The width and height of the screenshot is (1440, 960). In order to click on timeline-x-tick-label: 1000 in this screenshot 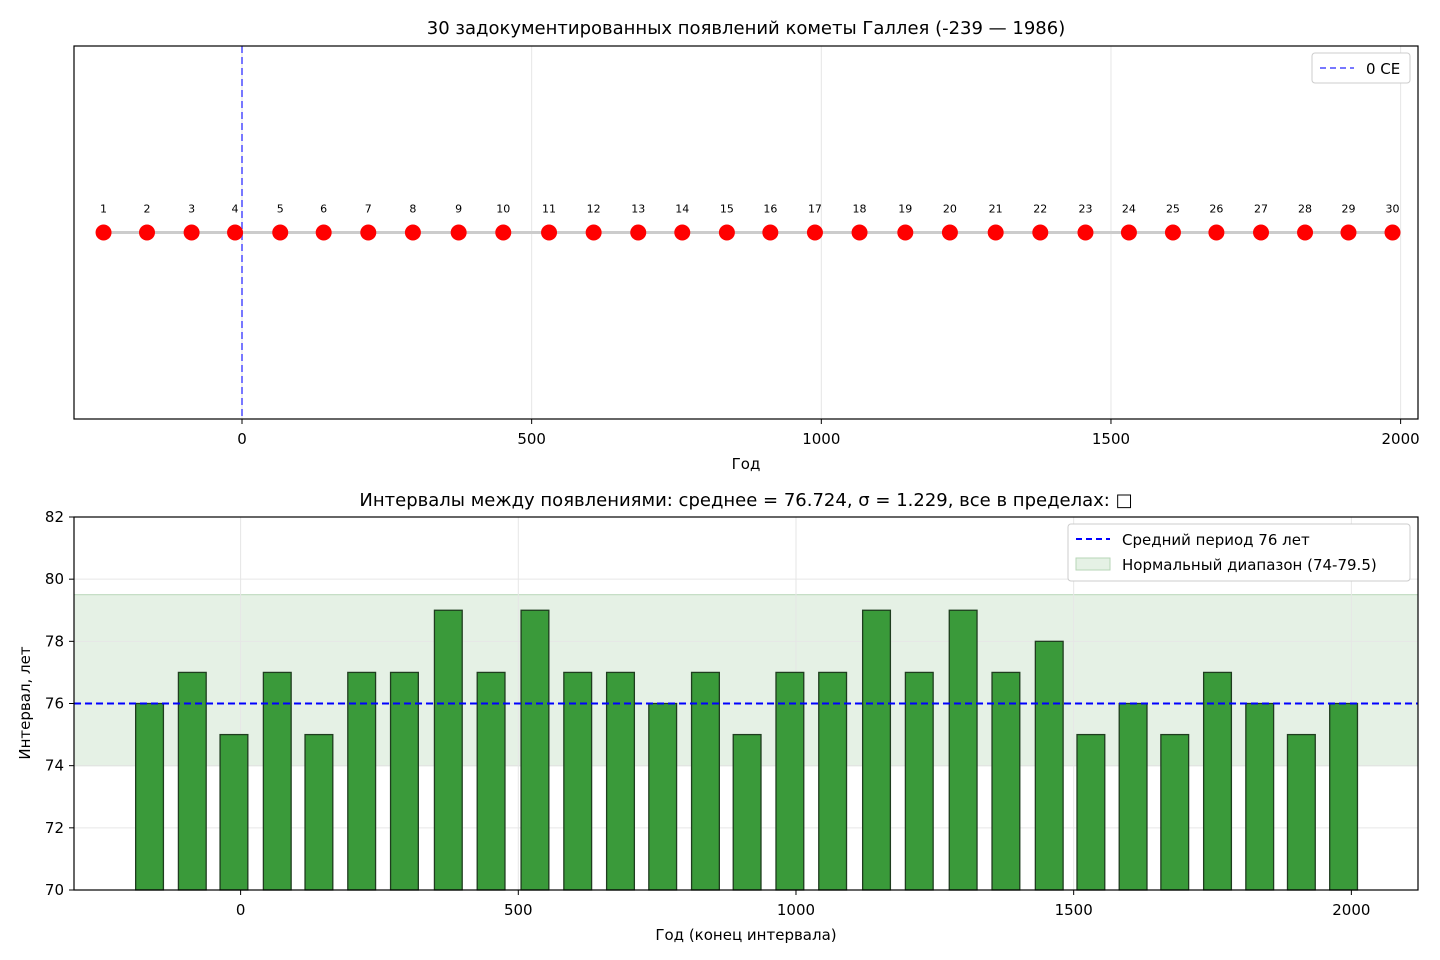, I will do `click(821, 439)`.